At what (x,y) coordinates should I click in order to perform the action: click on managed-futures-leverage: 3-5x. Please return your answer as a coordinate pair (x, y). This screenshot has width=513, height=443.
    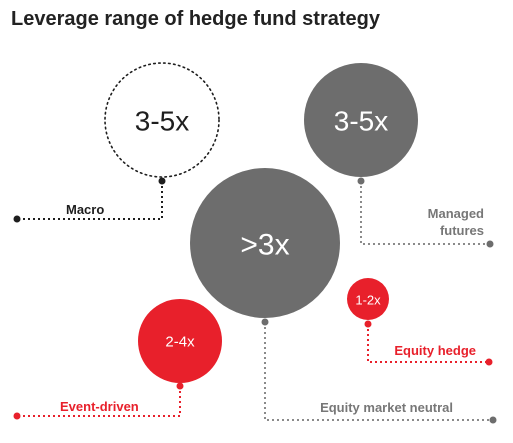
    Looking at the image, I should click on (361, 121).